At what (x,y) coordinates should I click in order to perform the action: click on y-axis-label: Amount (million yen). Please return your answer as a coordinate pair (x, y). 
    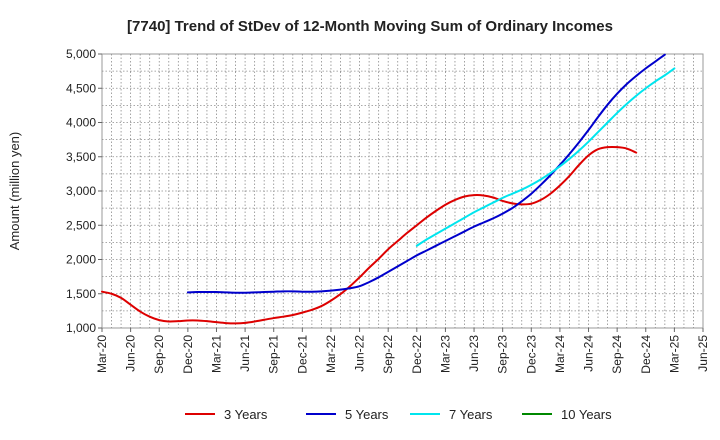
    Looking at the image, I should click on (14, 191).